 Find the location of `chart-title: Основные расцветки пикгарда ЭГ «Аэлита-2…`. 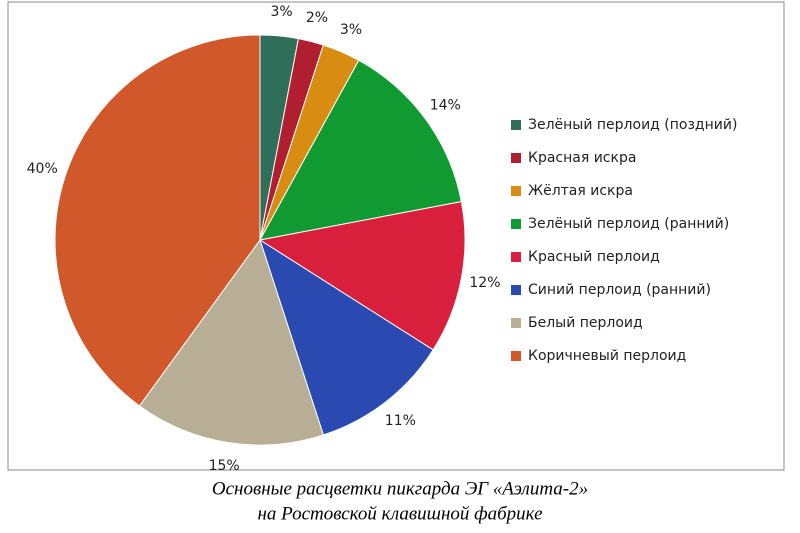

chart-title: Основные расцветки пикгарда ЭГ «Аэлита-2… is located at coordinates (400, 488).